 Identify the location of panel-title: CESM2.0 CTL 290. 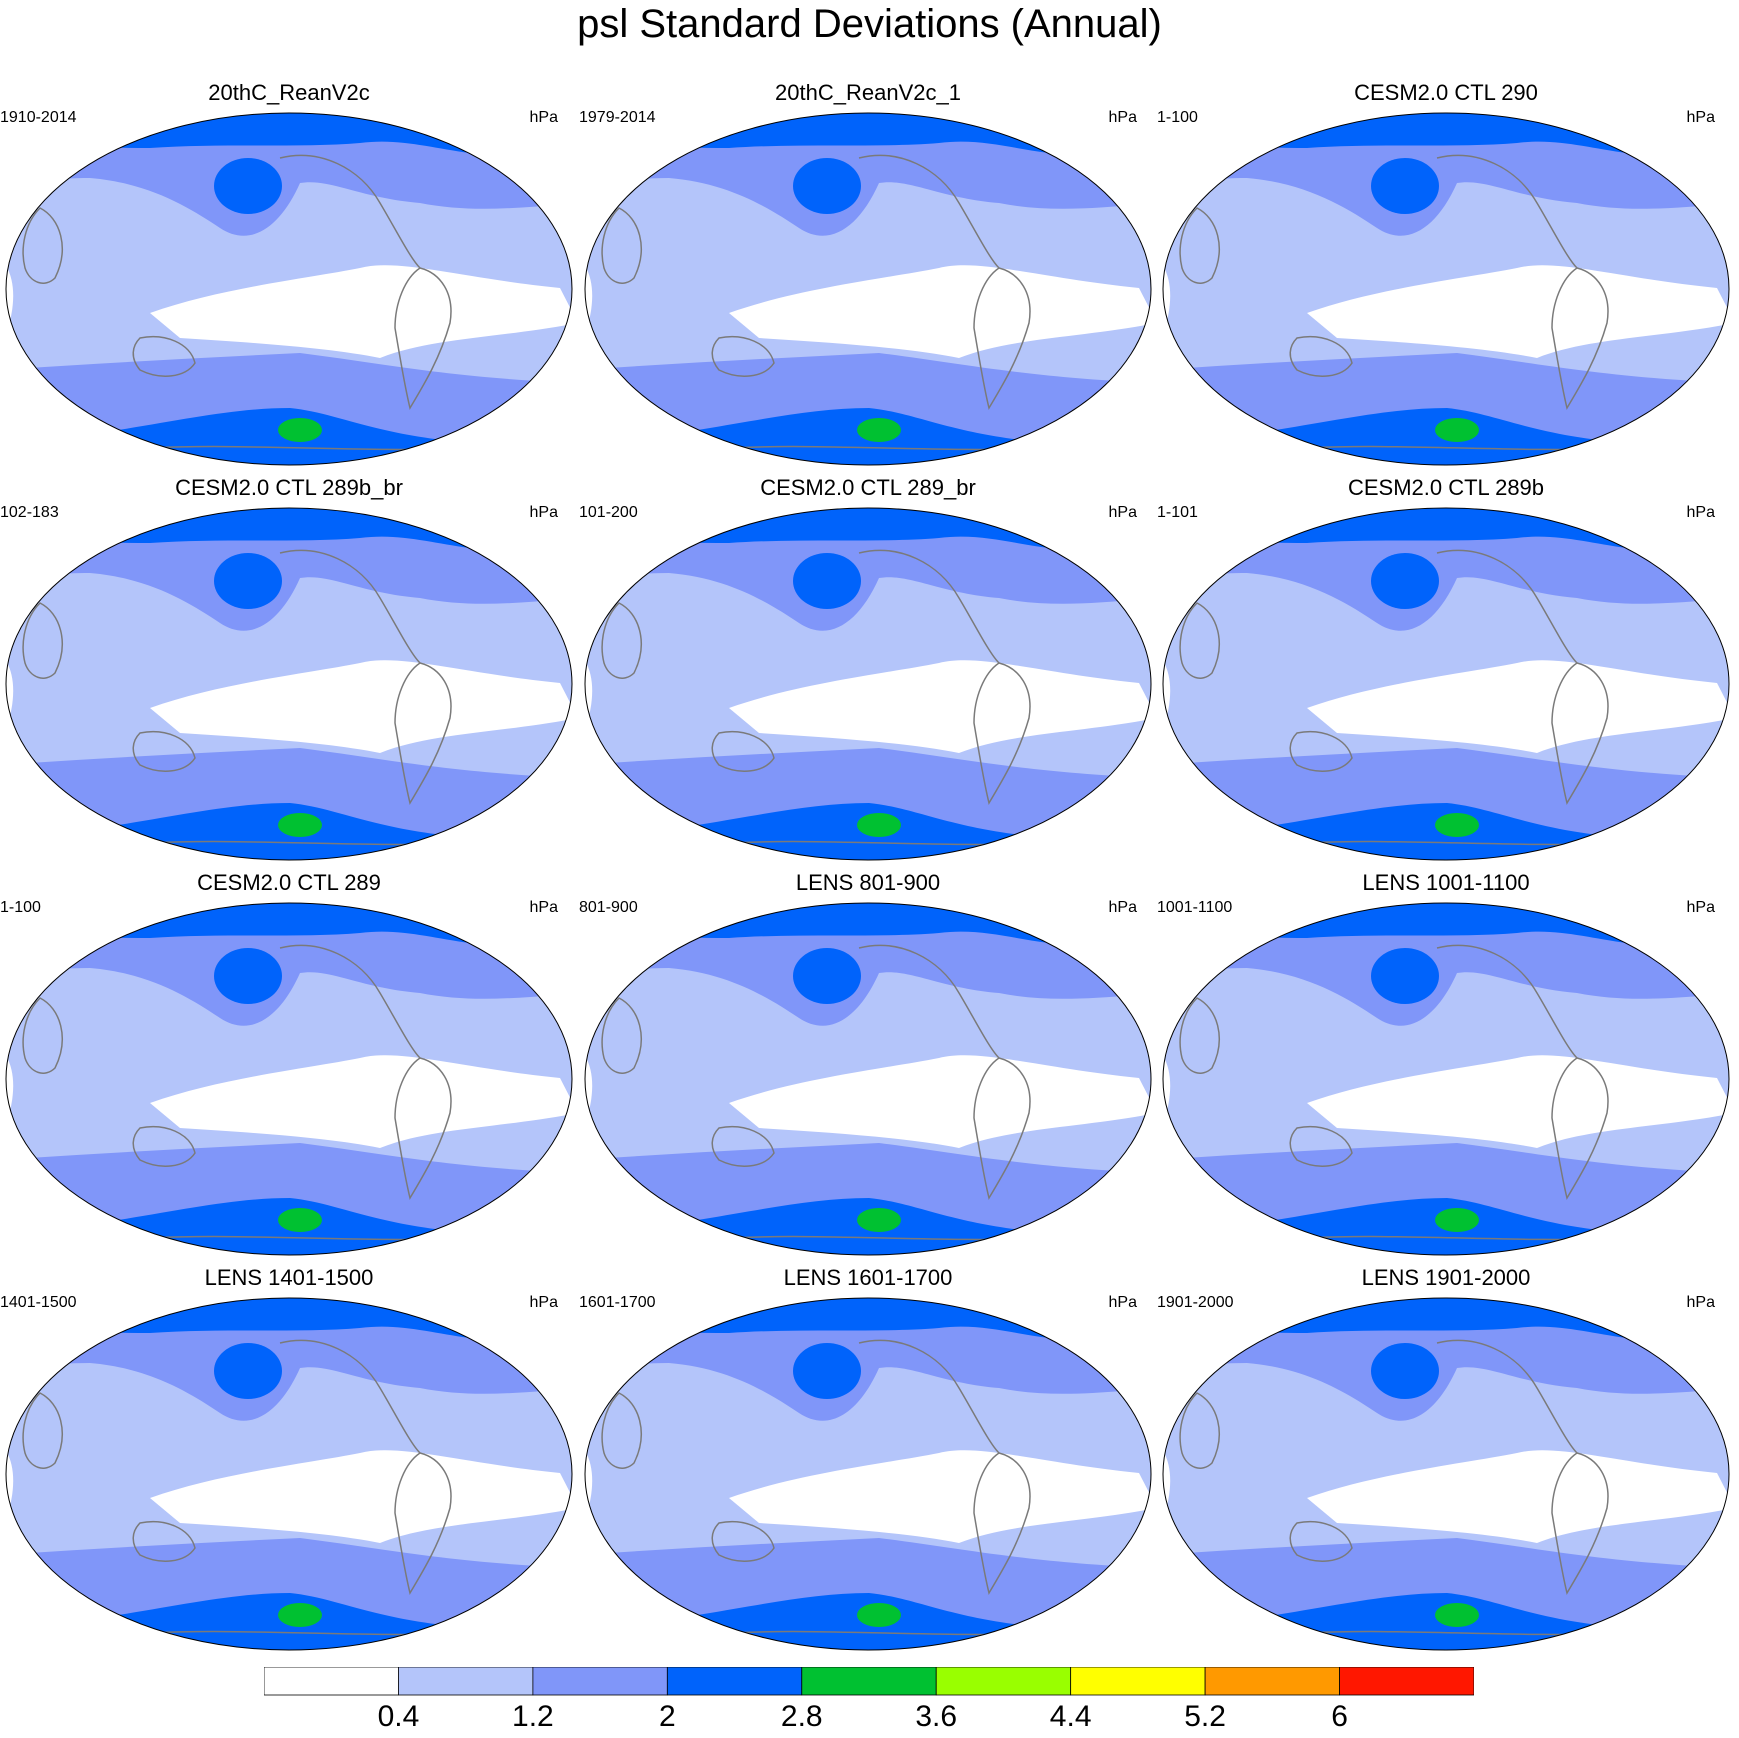
(1446, 92).